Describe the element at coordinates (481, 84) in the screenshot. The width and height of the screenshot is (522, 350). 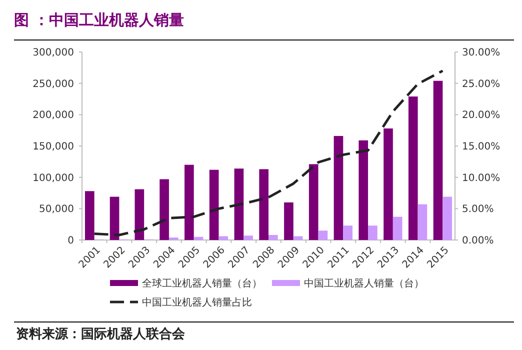
I see `y2-tick-label: 25.00%` at that location.